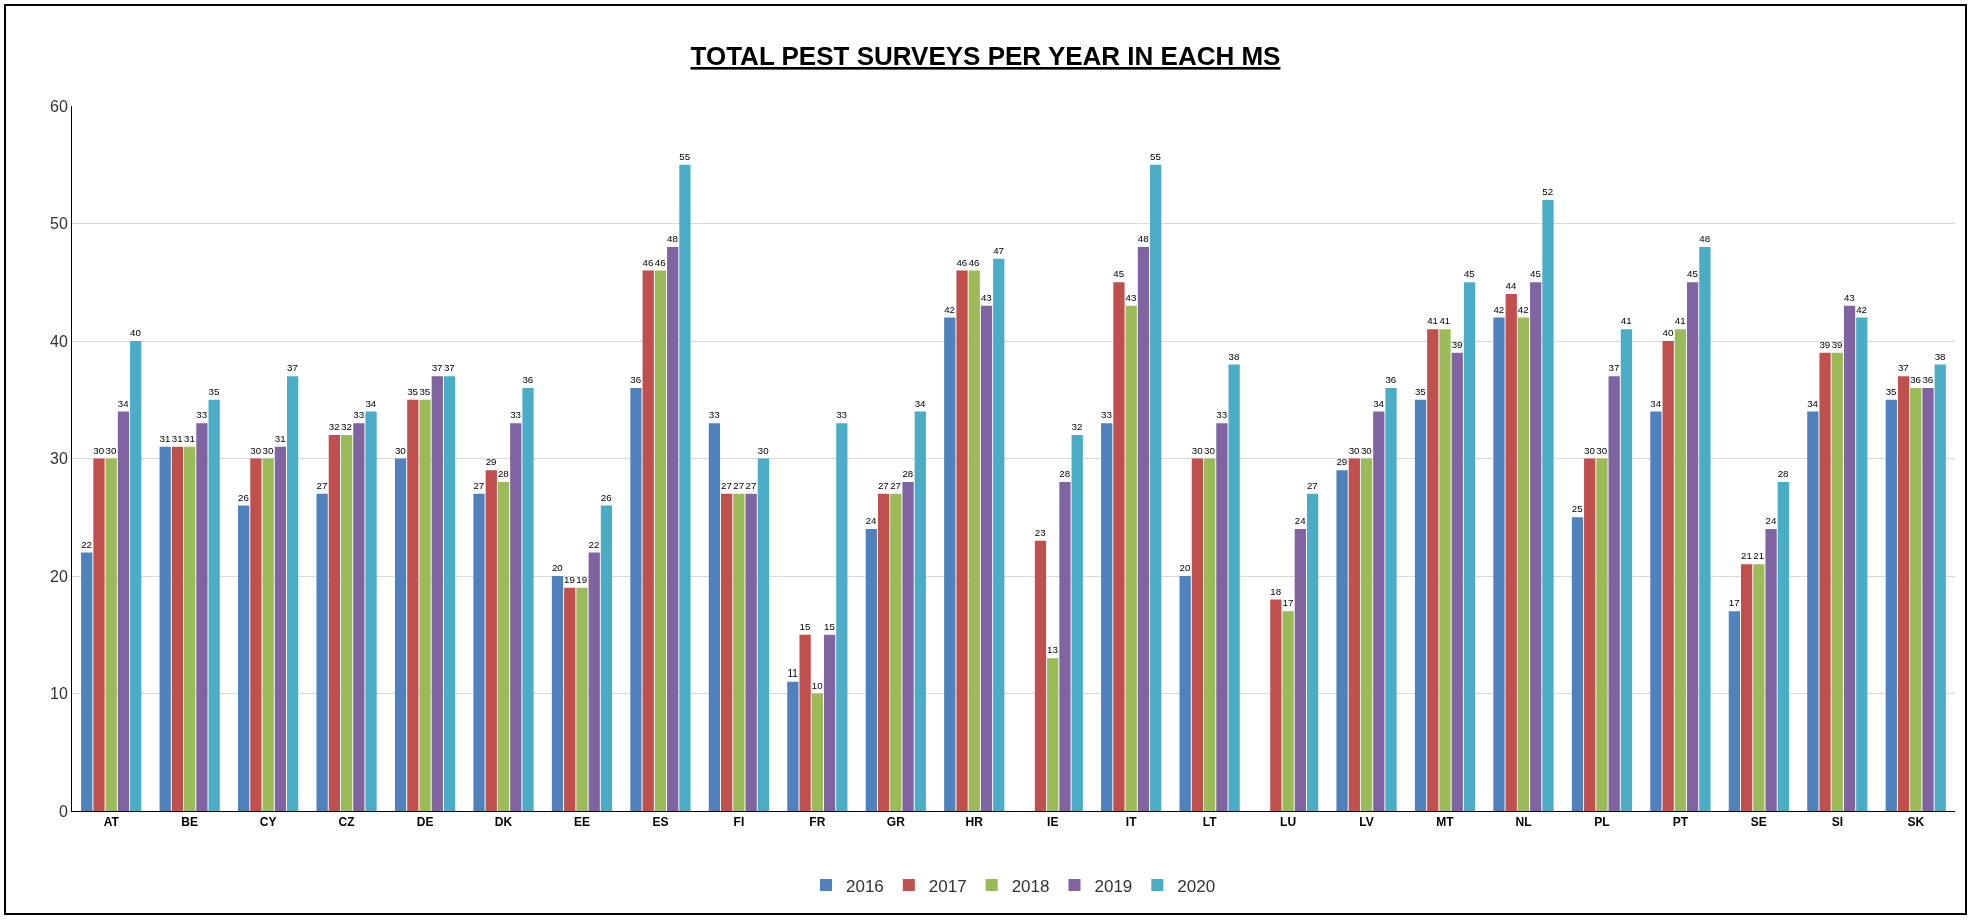  What do you see at coordinates (947, 886) in the screenshot?
I see `legend-label: 2017` at bounding box center [947, 886].